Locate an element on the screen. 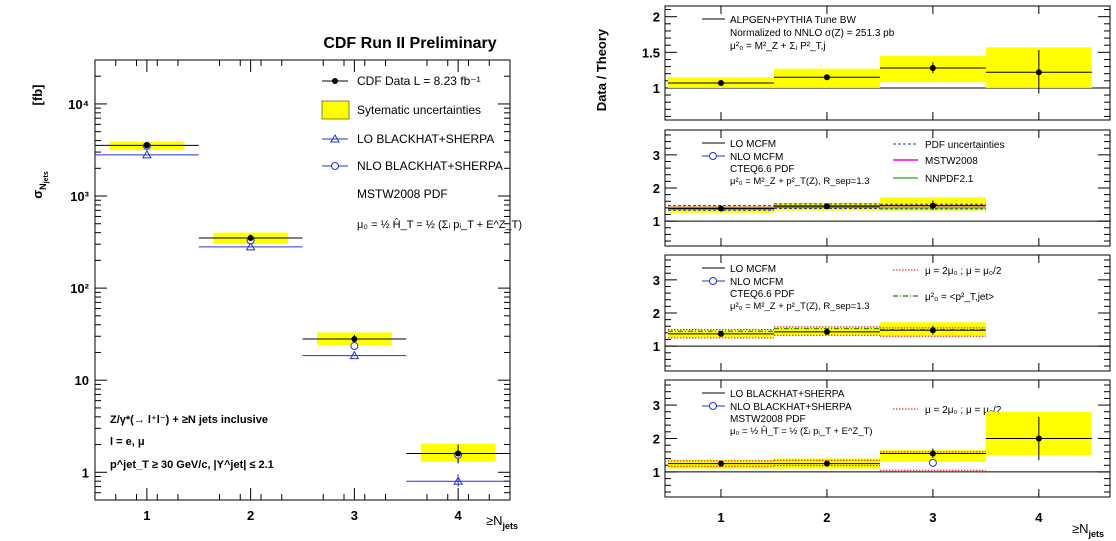  p2-legend-pdf: CTEQ6.6 PDF is located at coordinates (762, 169).